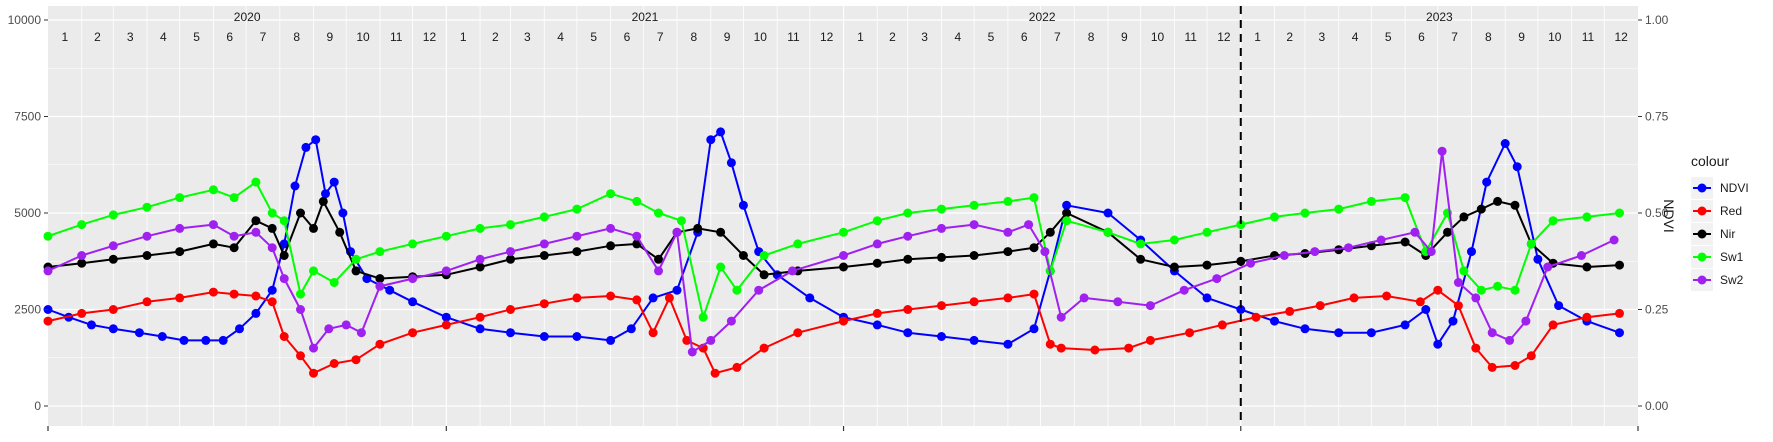  I want to click on right-tick-label: 0.50, so click(1657, 213).